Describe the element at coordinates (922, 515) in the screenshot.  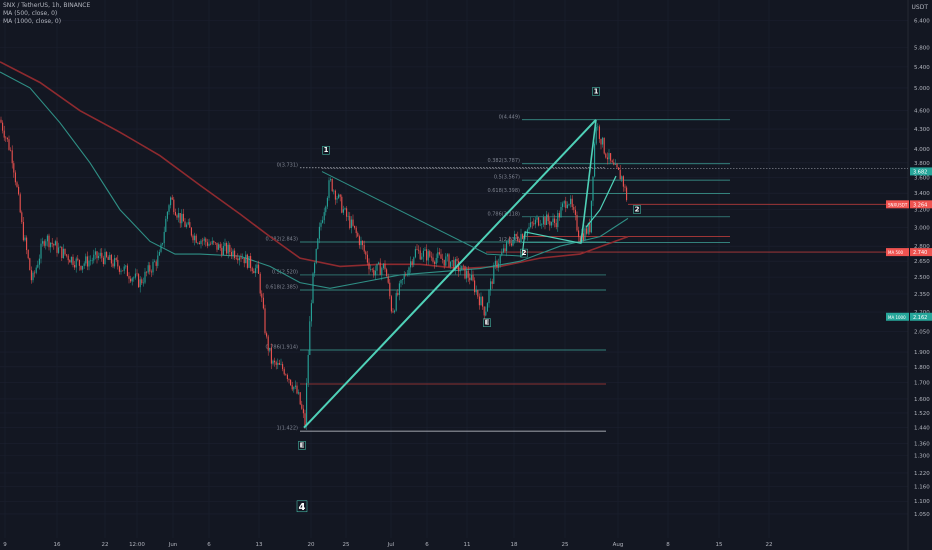
I see `y-tick-label: 1.050` at that location.